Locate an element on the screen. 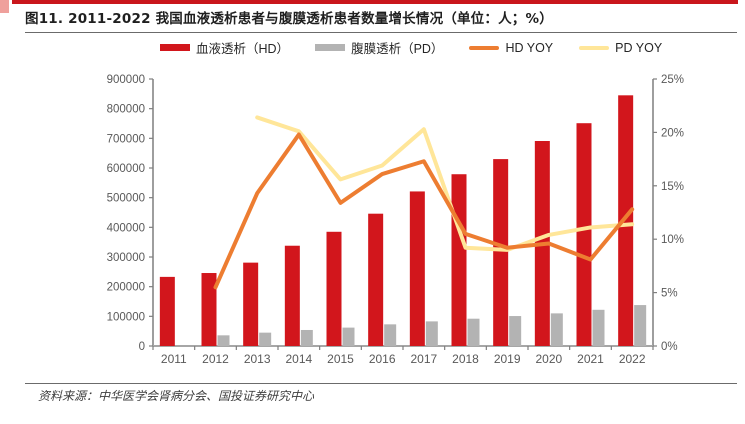  footer-rule is located at coordinates (381, 383).